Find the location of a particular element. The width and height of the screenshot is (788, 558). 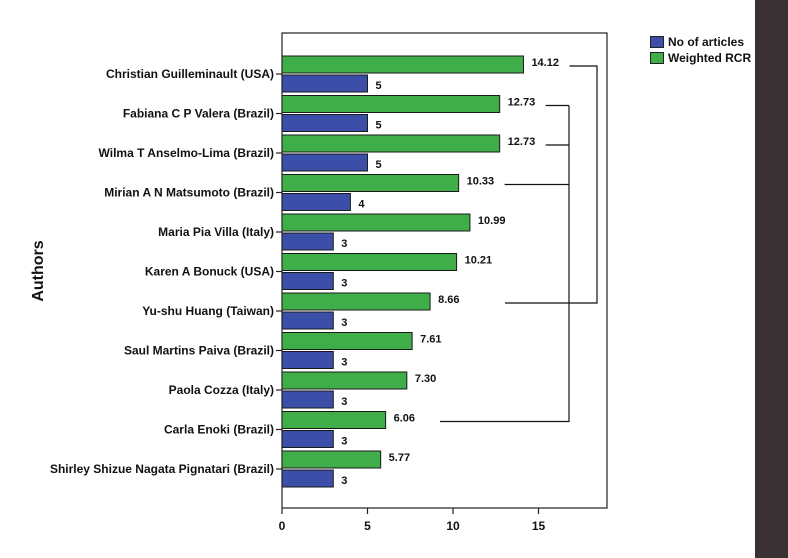

bar-label-rcr-5: 10.21 is located at coordinates (479, 261).